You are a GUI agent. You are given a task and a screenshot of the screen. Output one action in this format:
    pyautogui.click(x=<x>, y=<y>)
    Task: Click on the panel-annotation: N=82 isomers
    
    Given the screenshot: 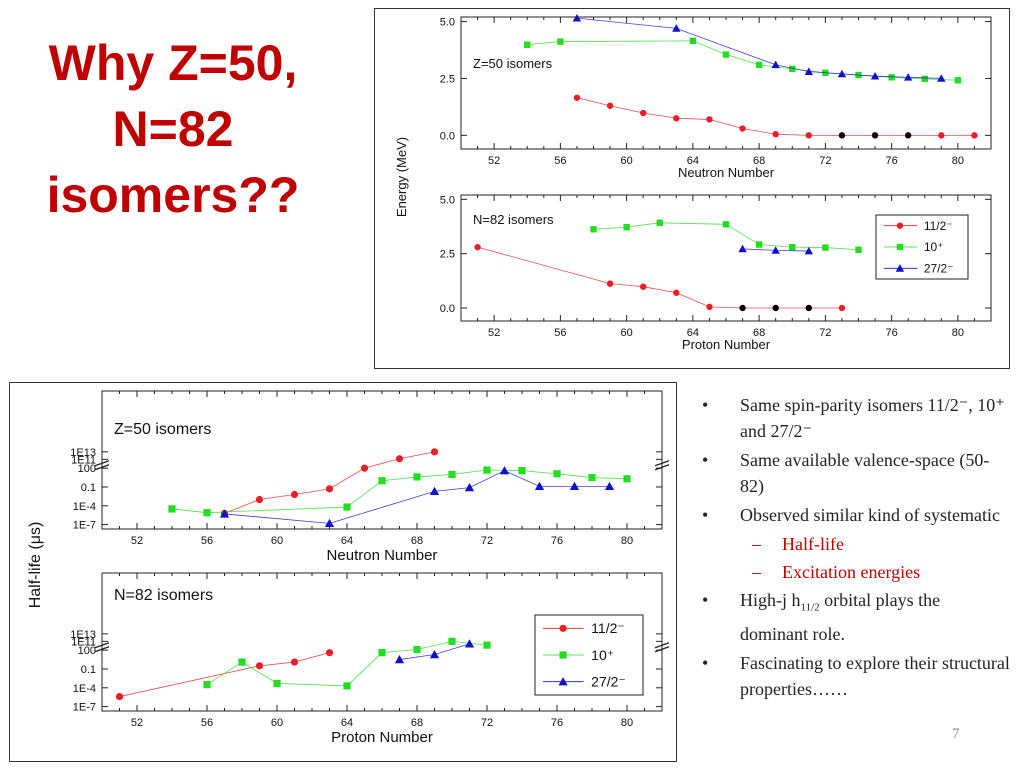 What is the action you would take?
    pyautogui.click(x=513, y=219)
    